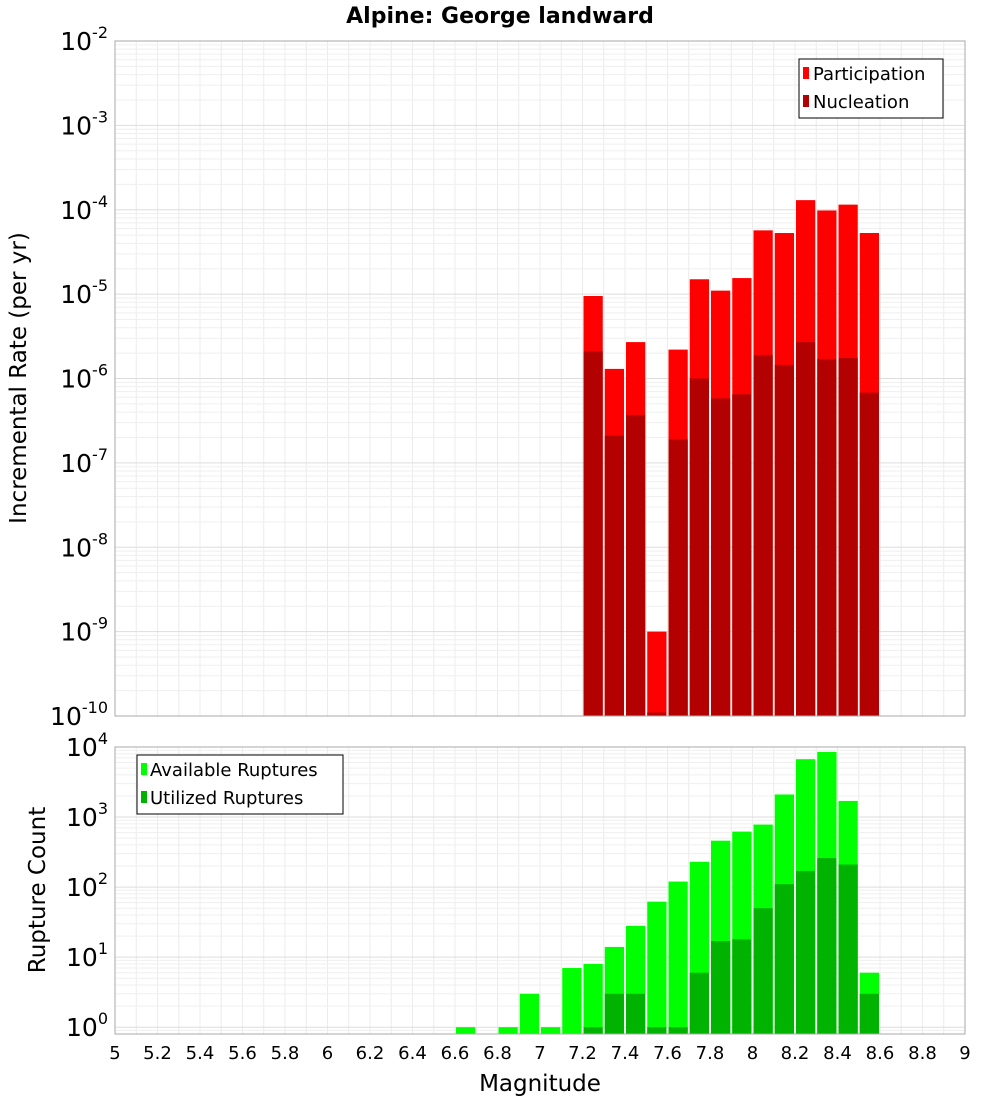 The width and height of the screenshot is (1000, 1100). Describe the element at coordinates (87, 1025) in the screenshot. I see `bottom-y-tick-label: 10⁰` at that location.